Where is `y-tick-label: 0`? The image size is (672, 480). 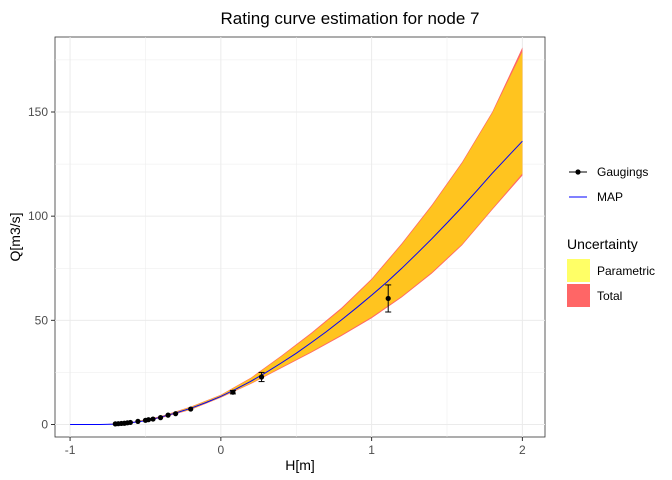
y-tick-label: 0 is located at coordinates (44, 425).